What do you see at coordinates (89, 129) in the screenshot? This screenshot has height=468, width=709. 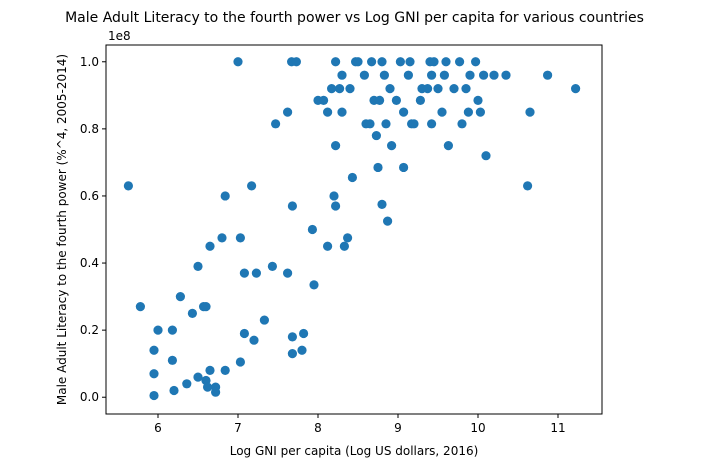 I see `y-tick-label: 0.8` at bounding box center [89, 129].